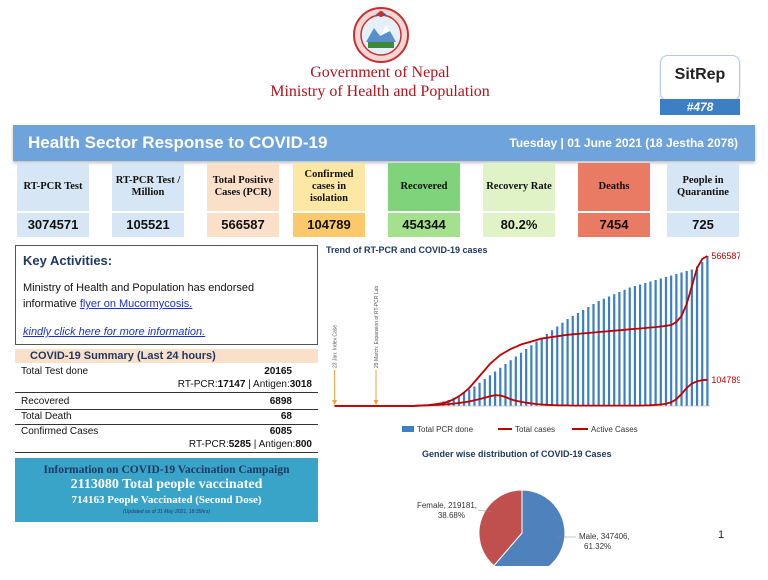 Image resolution: width=768 pixels, height=580 pixels. Describe the element at coordinates (286, 416) in the screenshot. I see `summary-value: 68` at that location.